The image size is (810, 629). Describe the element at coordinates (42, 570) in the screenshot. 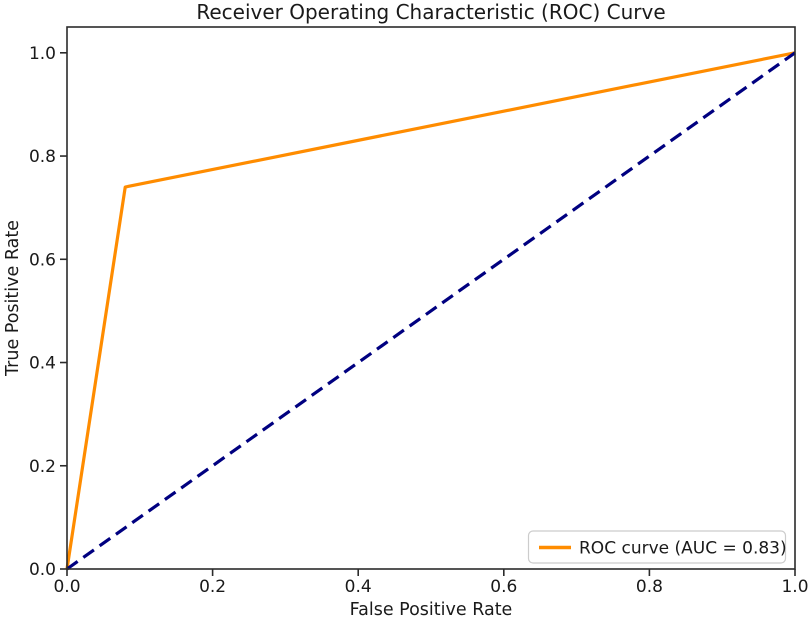

I see `y-tick-label: 0.0` at that location.